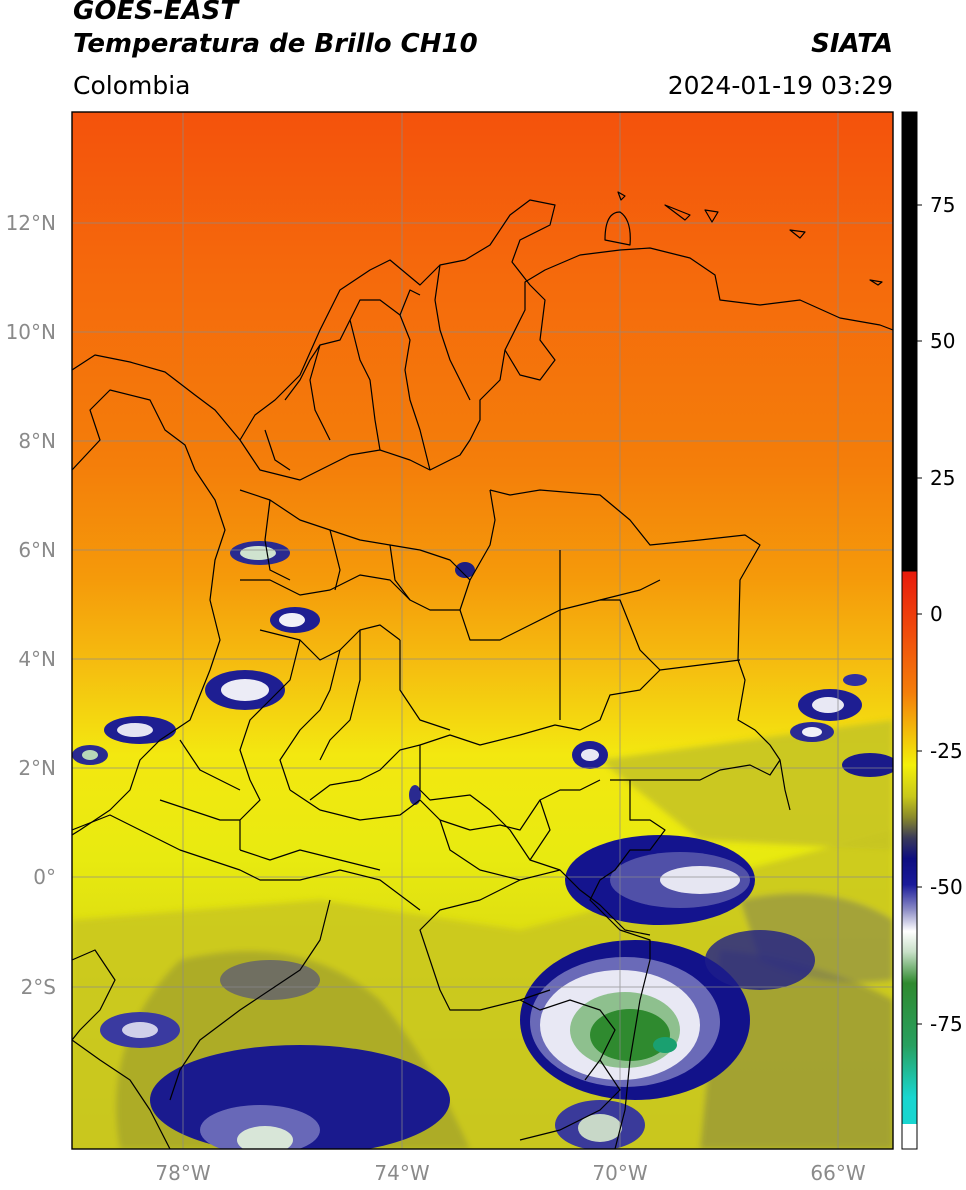 This screenshot has width=966, height=1190. What do you see at coordinates (946, 751) in the screenshot?
I see `colorbar-tick-minus25: -25` at bounding box center [946, 751].